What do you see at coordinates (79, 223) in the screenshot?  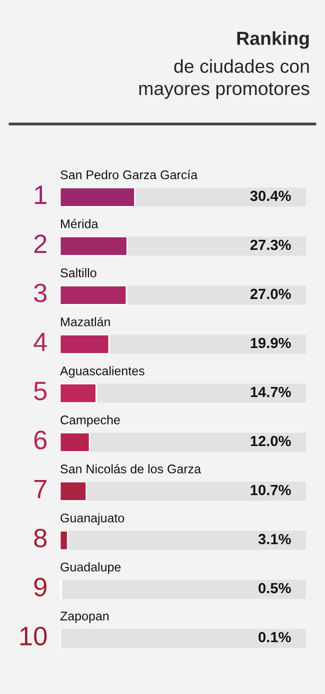 I see `y-tick-label: Mérida` at bounding box center [79, 223].